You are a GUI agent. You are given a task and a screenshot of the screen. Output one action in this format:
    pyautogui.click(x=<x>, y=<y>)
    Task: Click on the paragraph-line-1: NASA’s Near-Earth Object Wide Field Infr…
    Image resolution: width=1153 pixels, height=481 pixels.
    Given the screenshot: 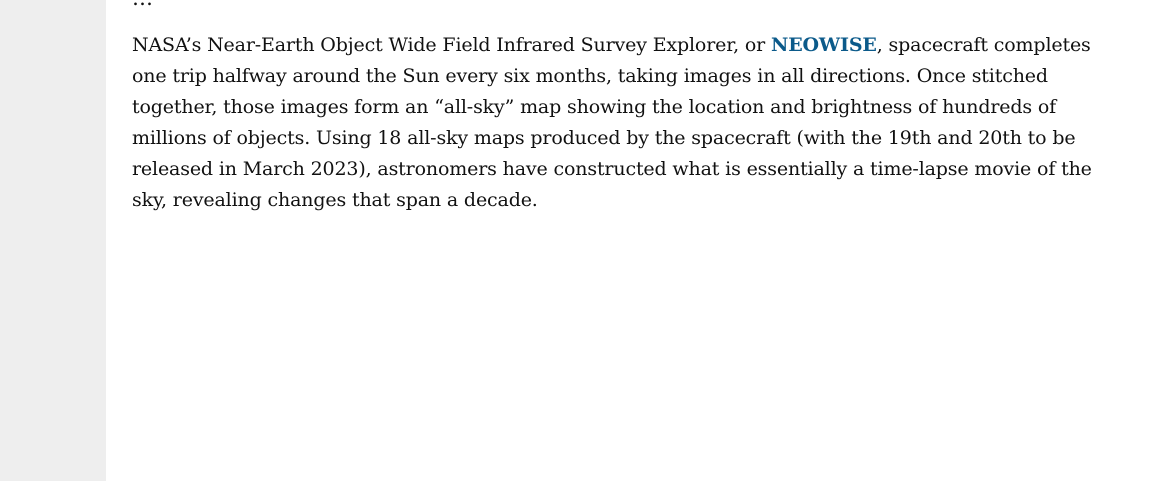 What is the action you would take?
    pyautogui.click(x=632, y=45)
    